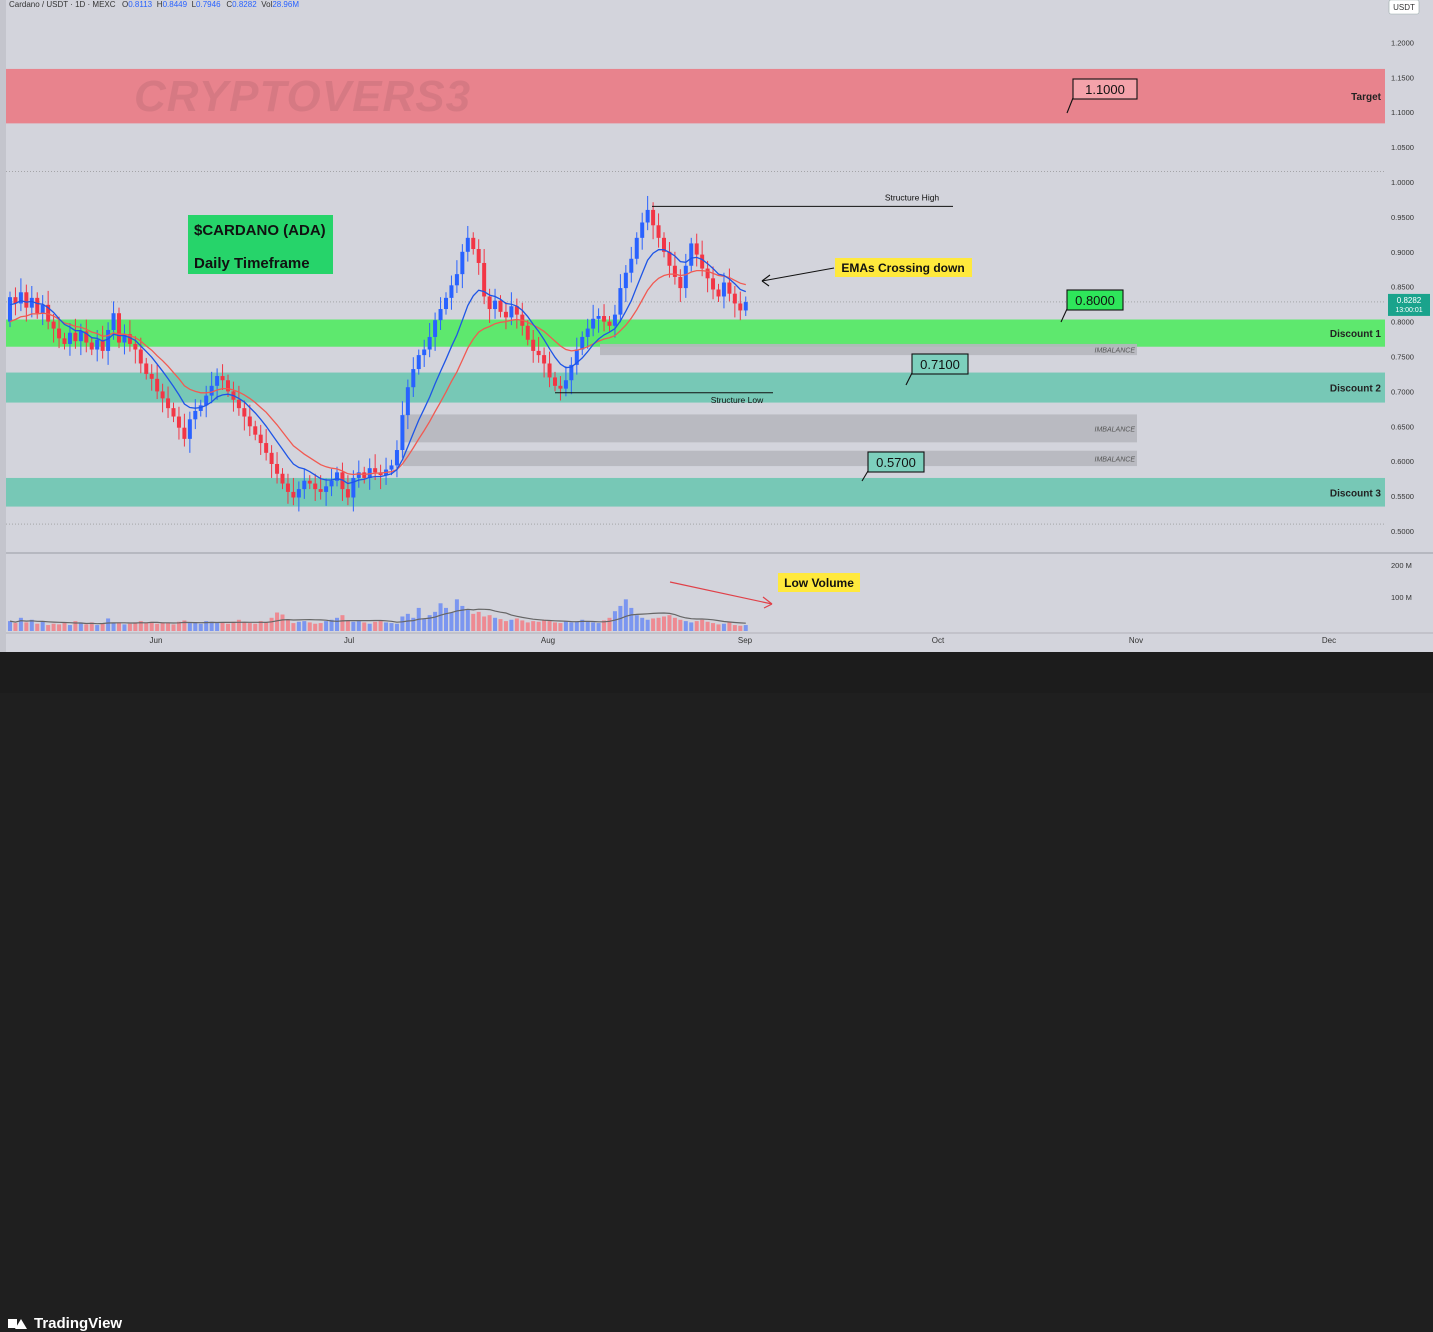  I want to click on time-axis: Jun Jul Aug Sep Oct Nov Dec, so click(743, 640).